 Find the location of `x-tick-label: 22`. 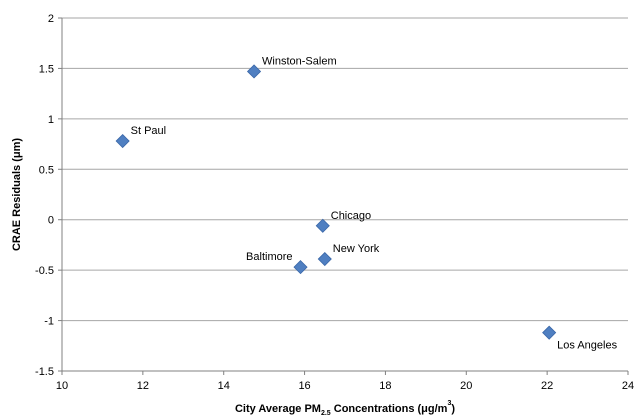

x-tick-label: 22 is located at coordinates (547, 386).